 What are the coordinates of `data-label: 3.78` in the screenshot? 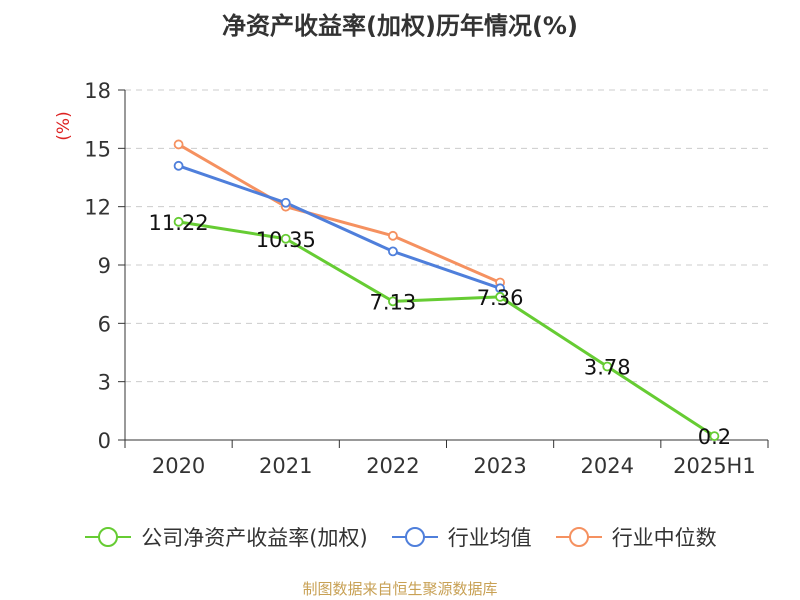 It's located at (607, 368).